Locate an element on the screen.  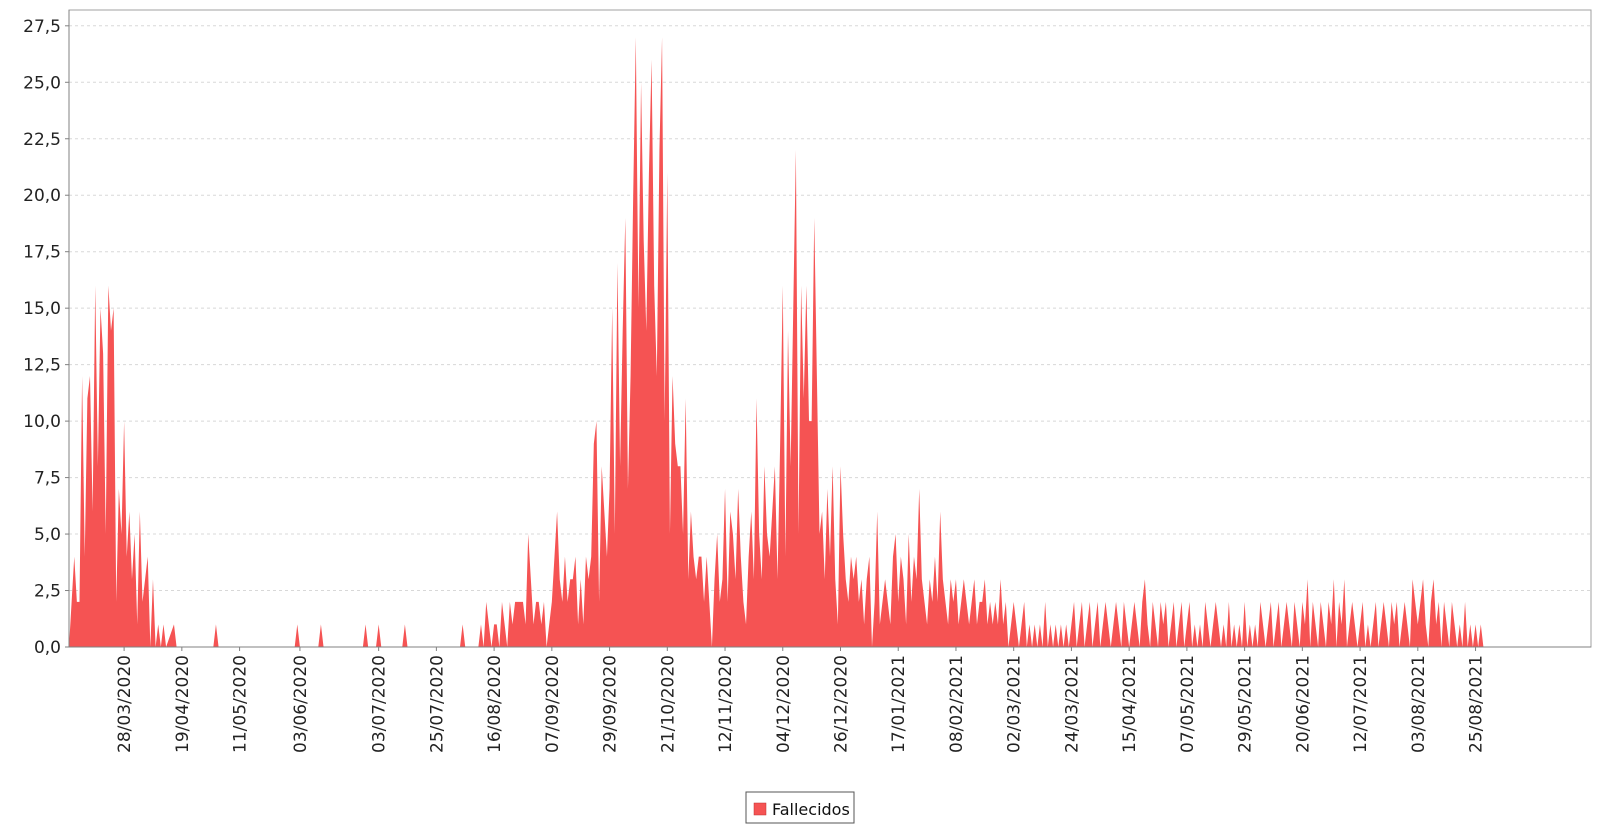
x-tick-label: 16/08/2020 is located at coordinates (495, 704).